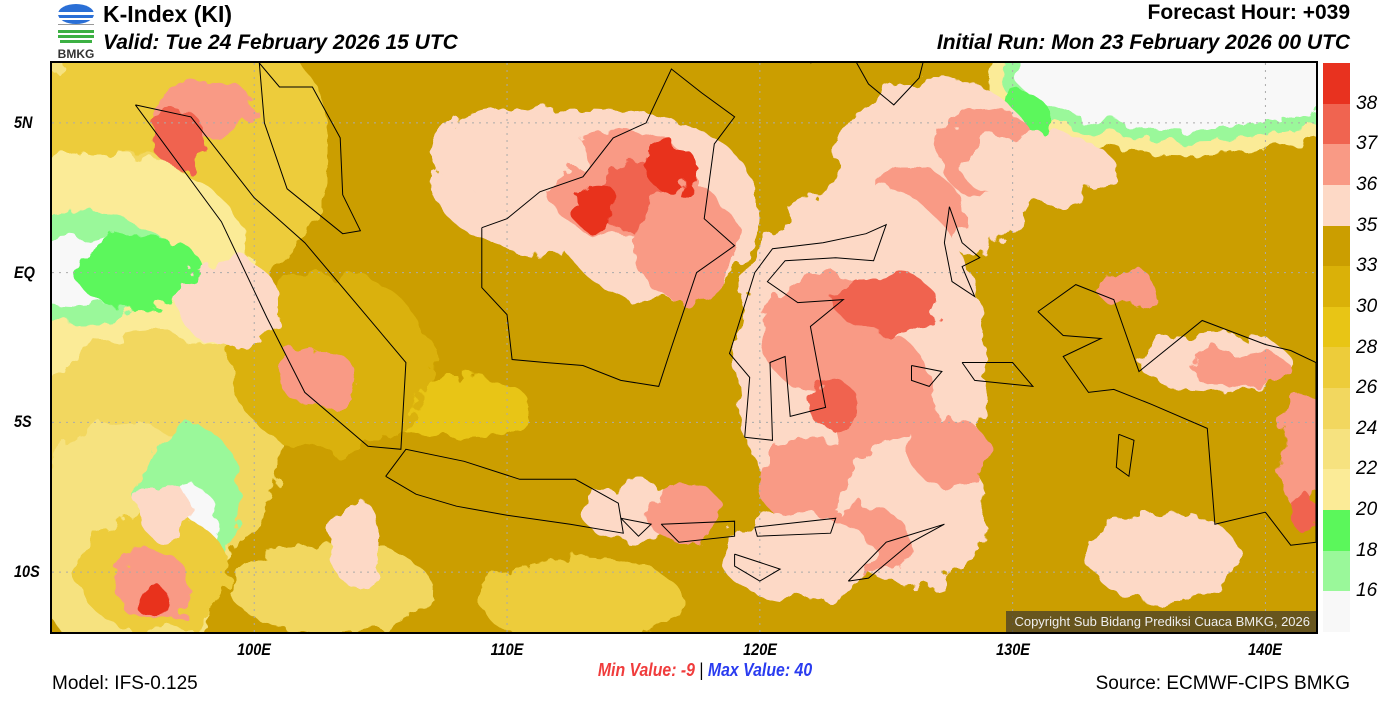 Image resolution: width=1400 pixels, height=709 pixels. What do you see at coordinates (962, 252) in the screenshot?
I see `coastline-halmahera` at bounding box center [962, 252].